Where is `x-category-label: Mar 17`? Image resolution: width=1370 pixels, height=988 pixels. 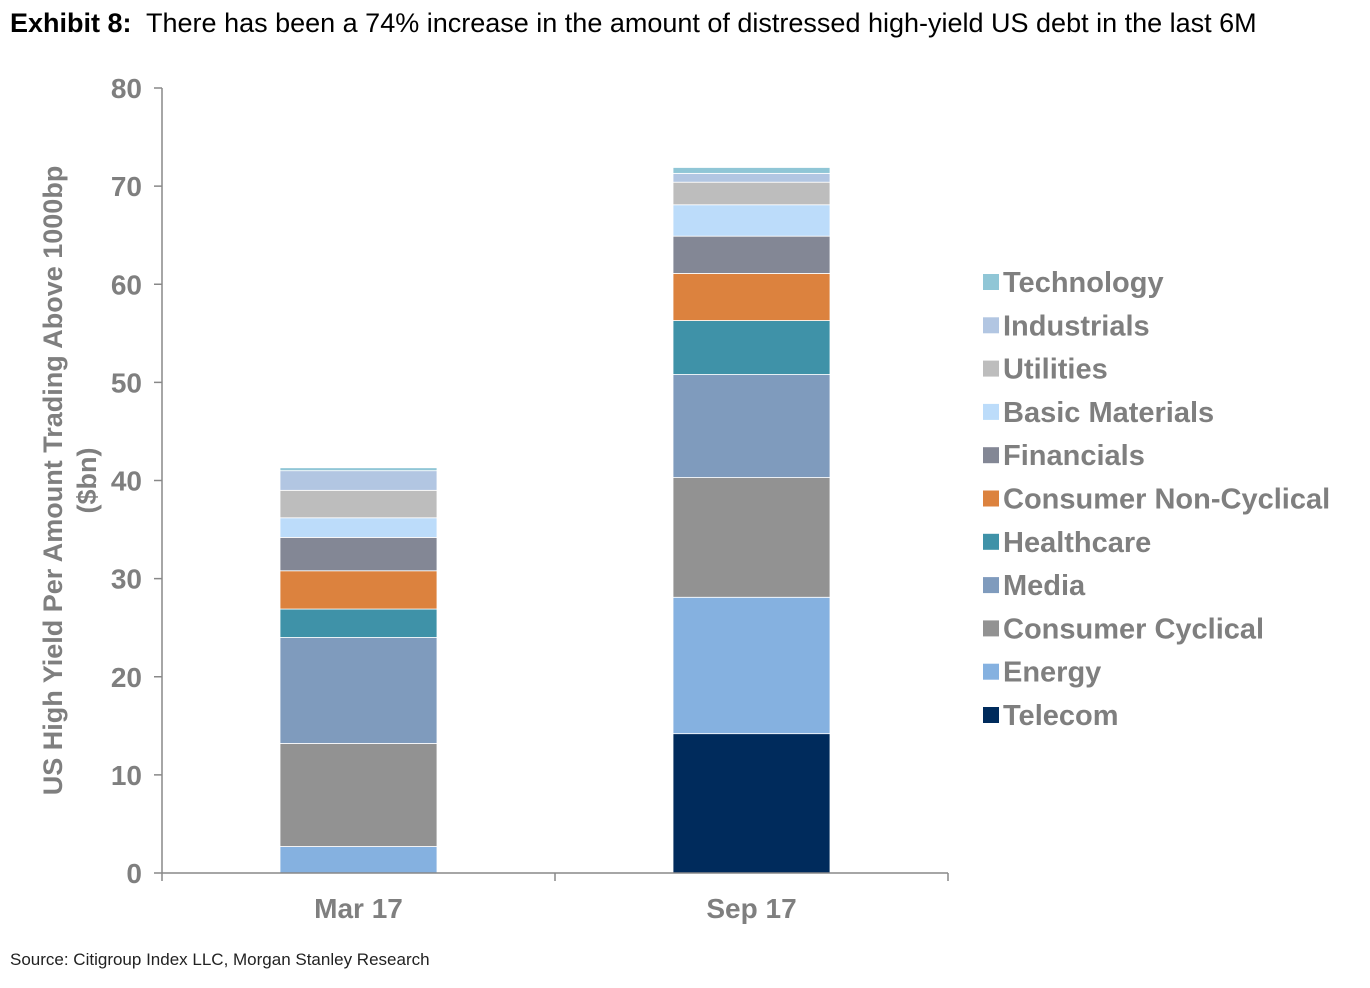 x-category-label: Mar 17 is located at coordinates (358, 908).